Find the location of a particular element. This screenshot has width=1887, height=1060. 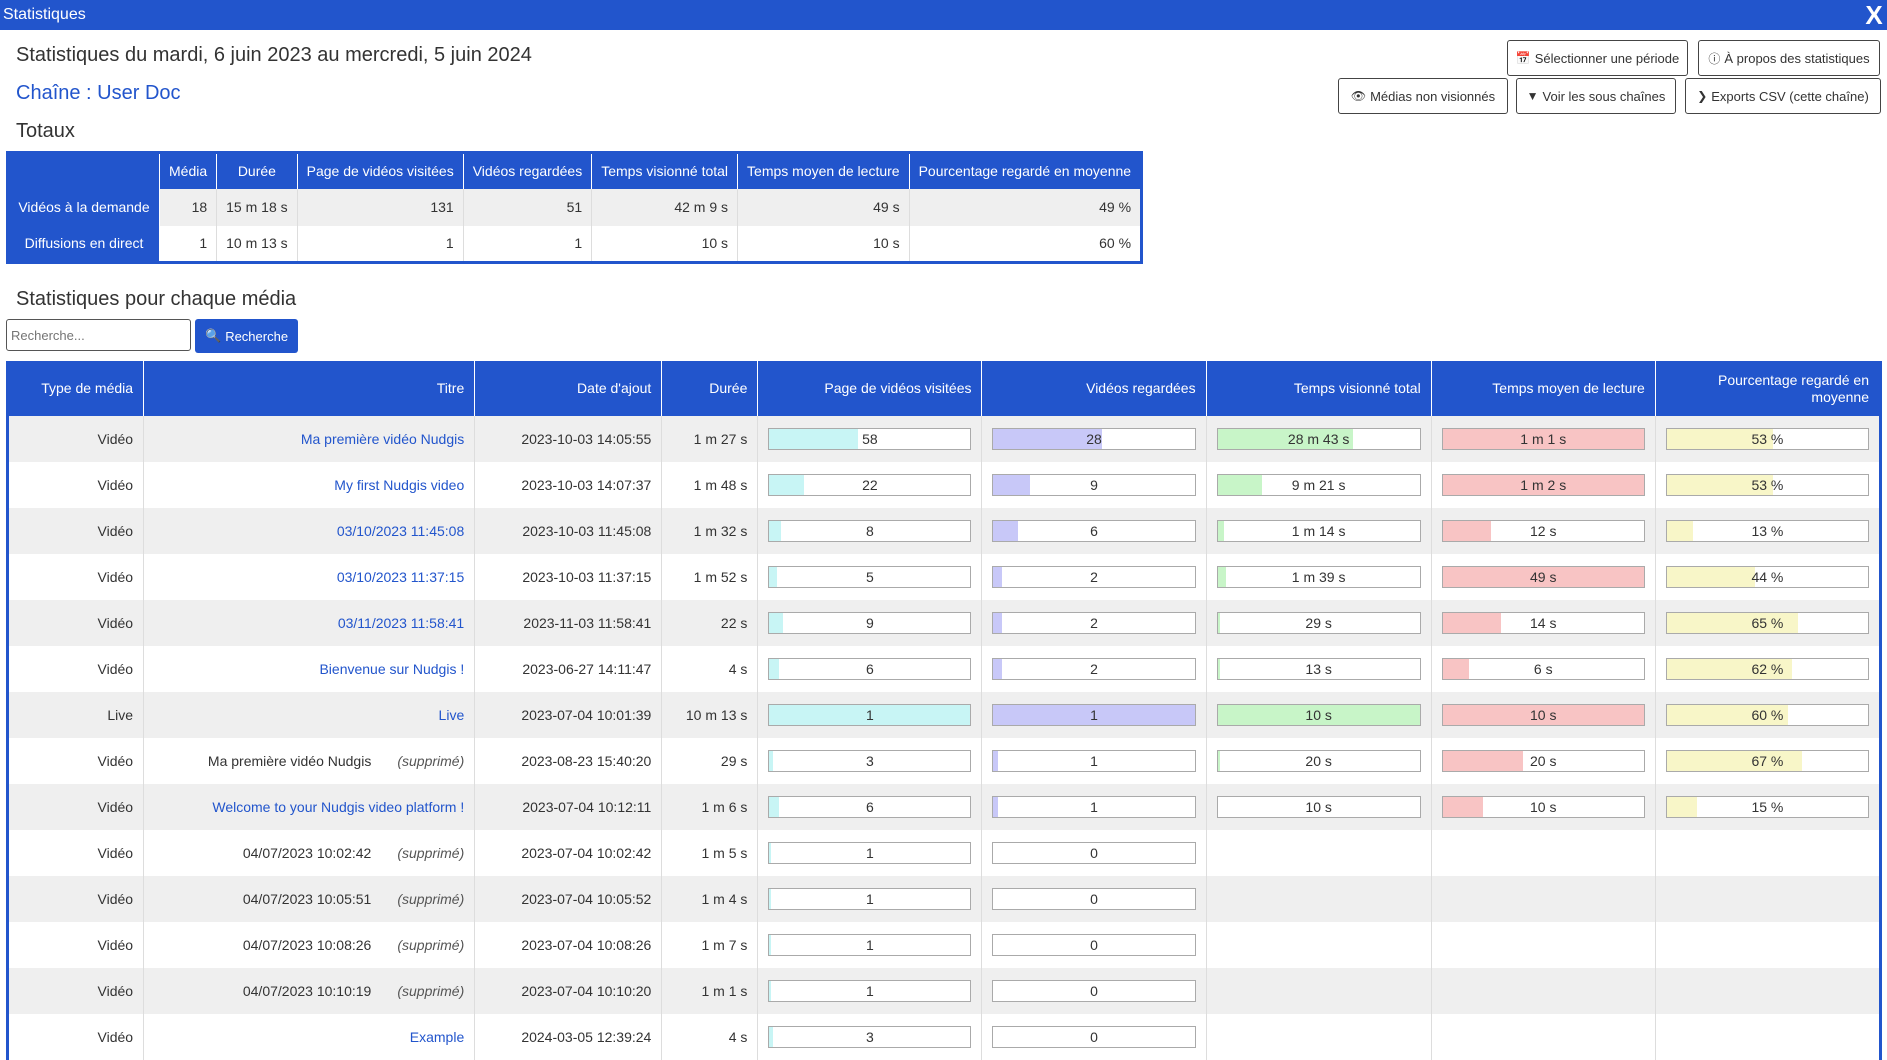

total-time-bar: 1 m 39 s is located at coordinates (1318, 577).